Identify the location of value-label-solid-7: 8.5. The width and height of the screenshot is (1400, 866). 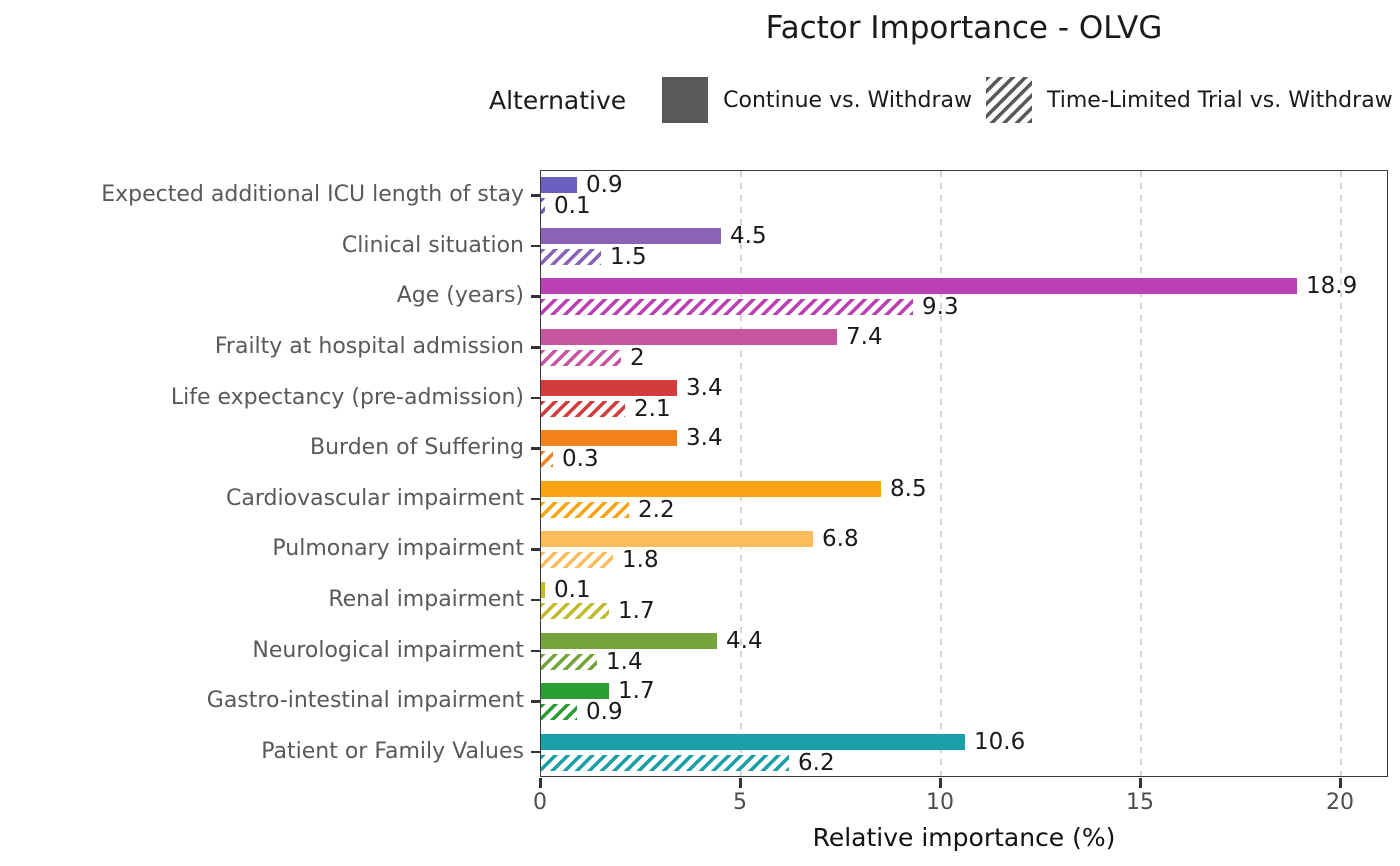
(908, 488).